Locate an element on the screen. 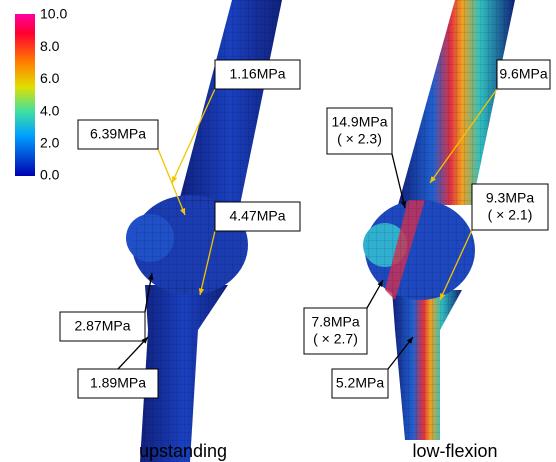  stress-label: 9.3MPa is located at coordinates (510, 198).